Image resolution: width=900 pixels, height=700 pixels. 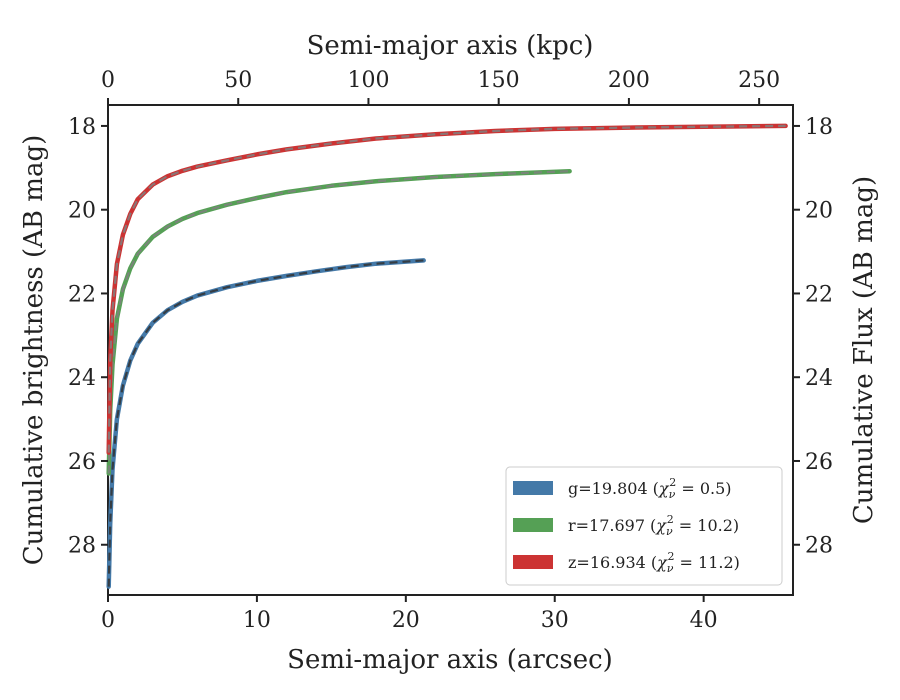 What do you see at coordinates (82, 127) in the screenshot?
I see `y-tick-label: 18` at bounding box center [82, 127].